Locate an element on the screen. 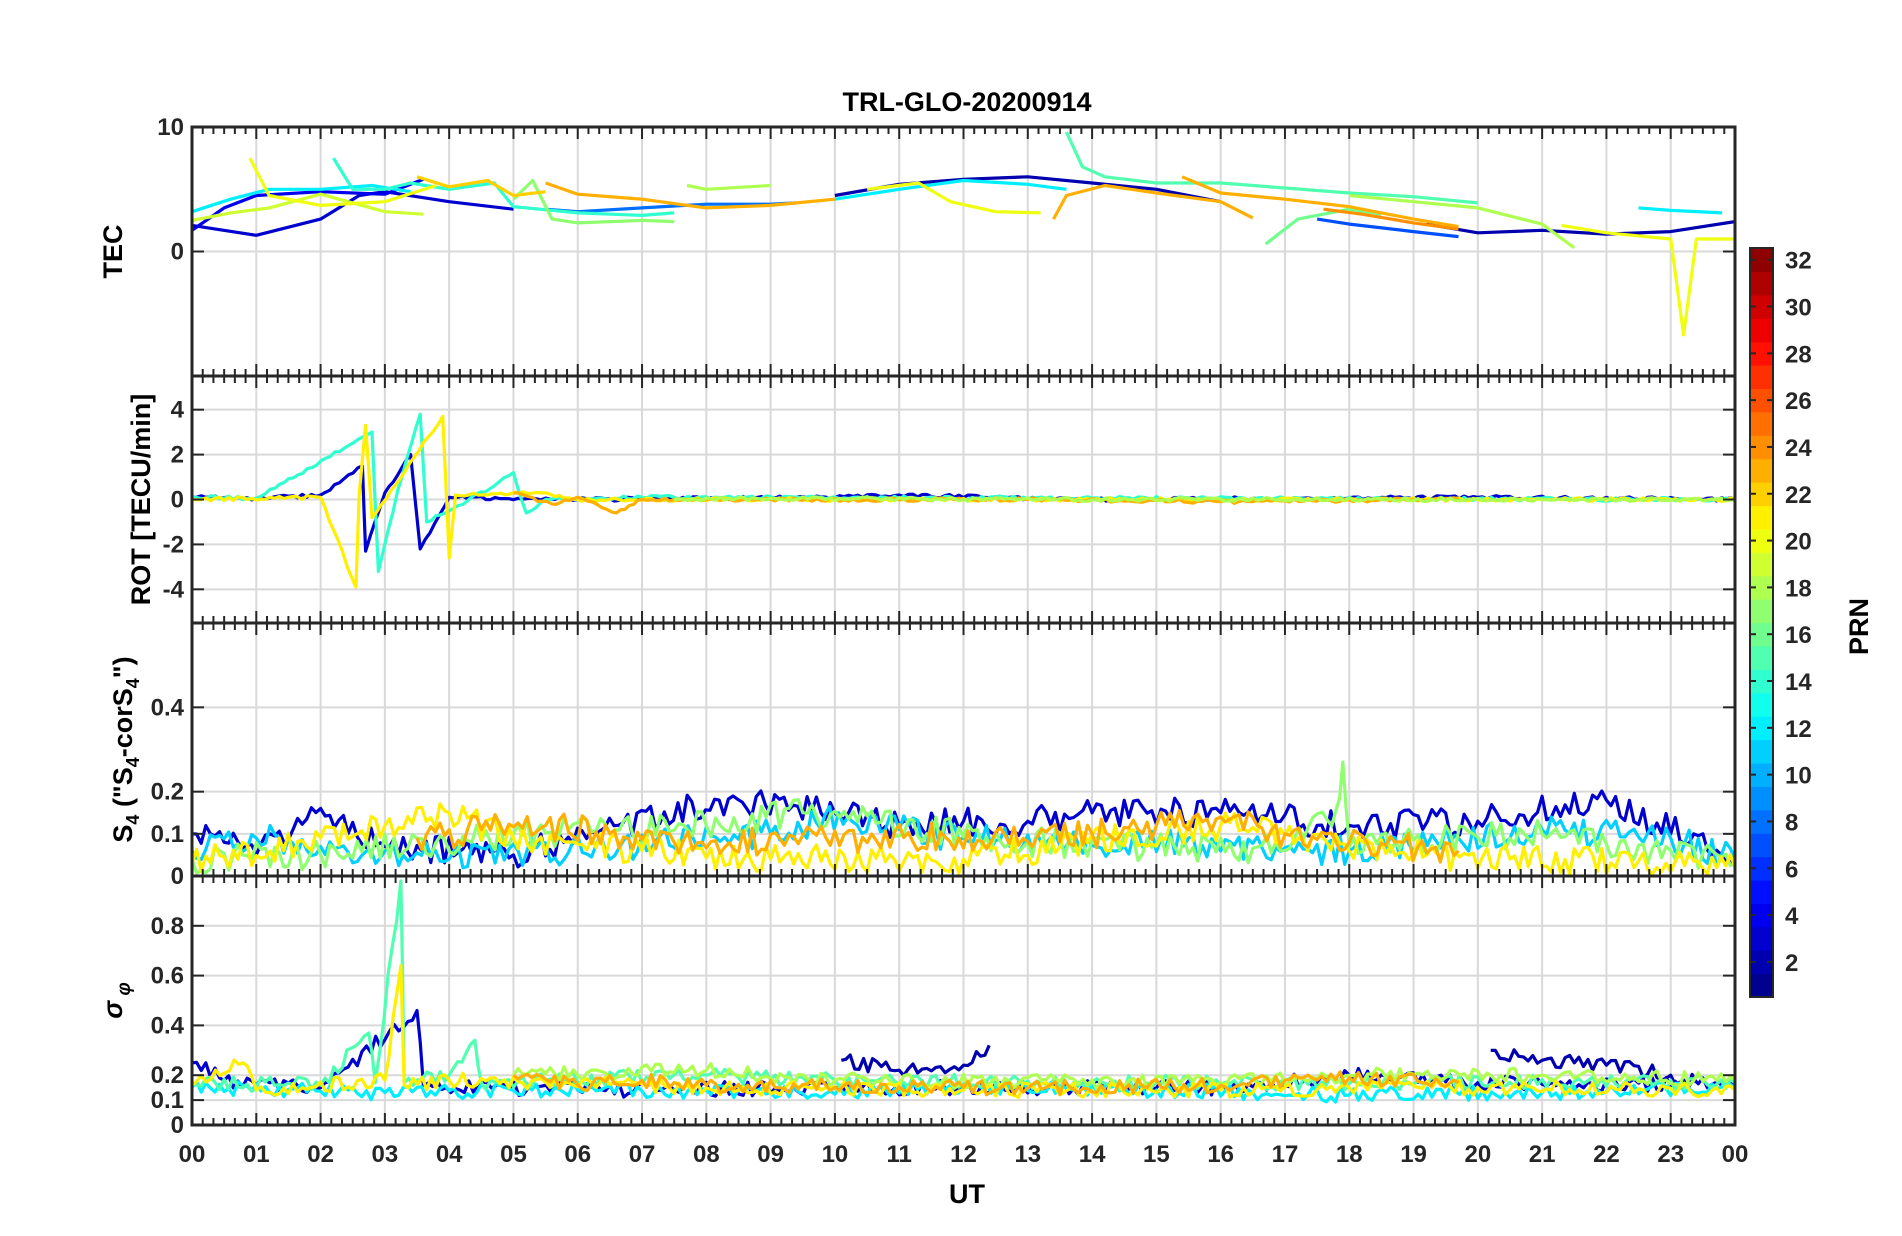 Image resolution: width=1902 pixels, height=1236 pixels. panel-rot-series is located at coordinates (963, 500).